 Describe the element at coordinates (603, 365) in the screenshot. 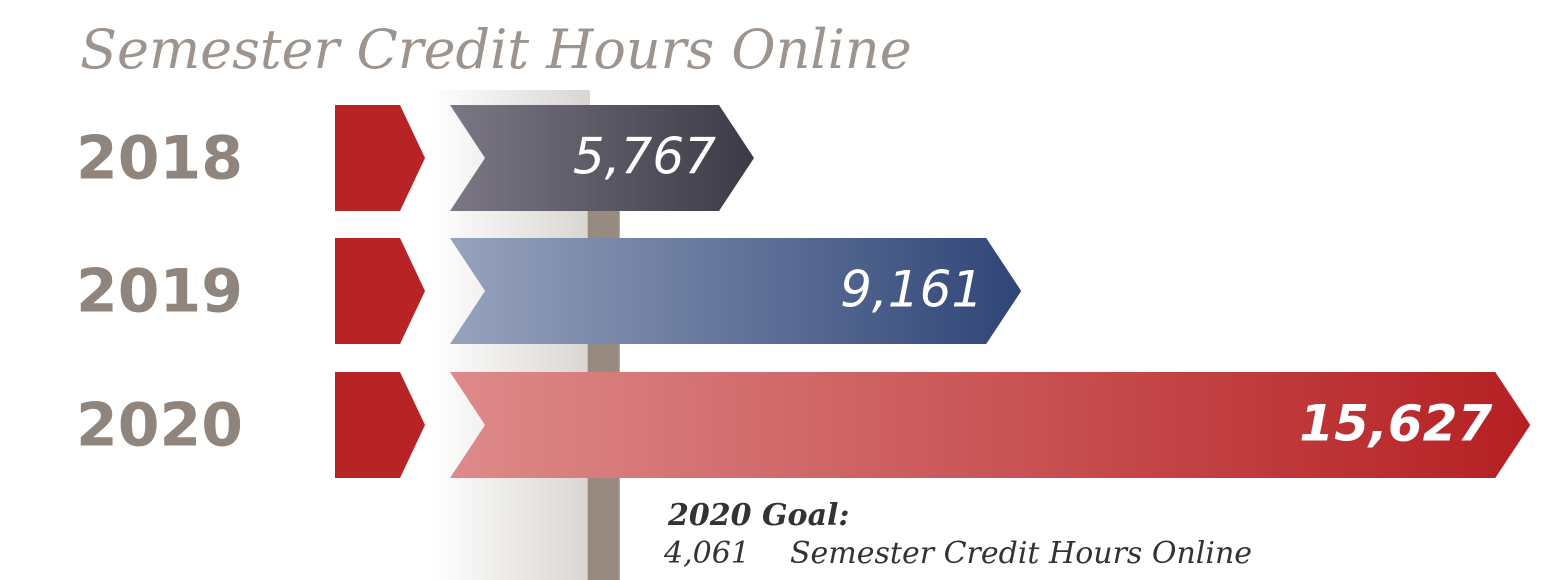

I see `goal-line` at that location.